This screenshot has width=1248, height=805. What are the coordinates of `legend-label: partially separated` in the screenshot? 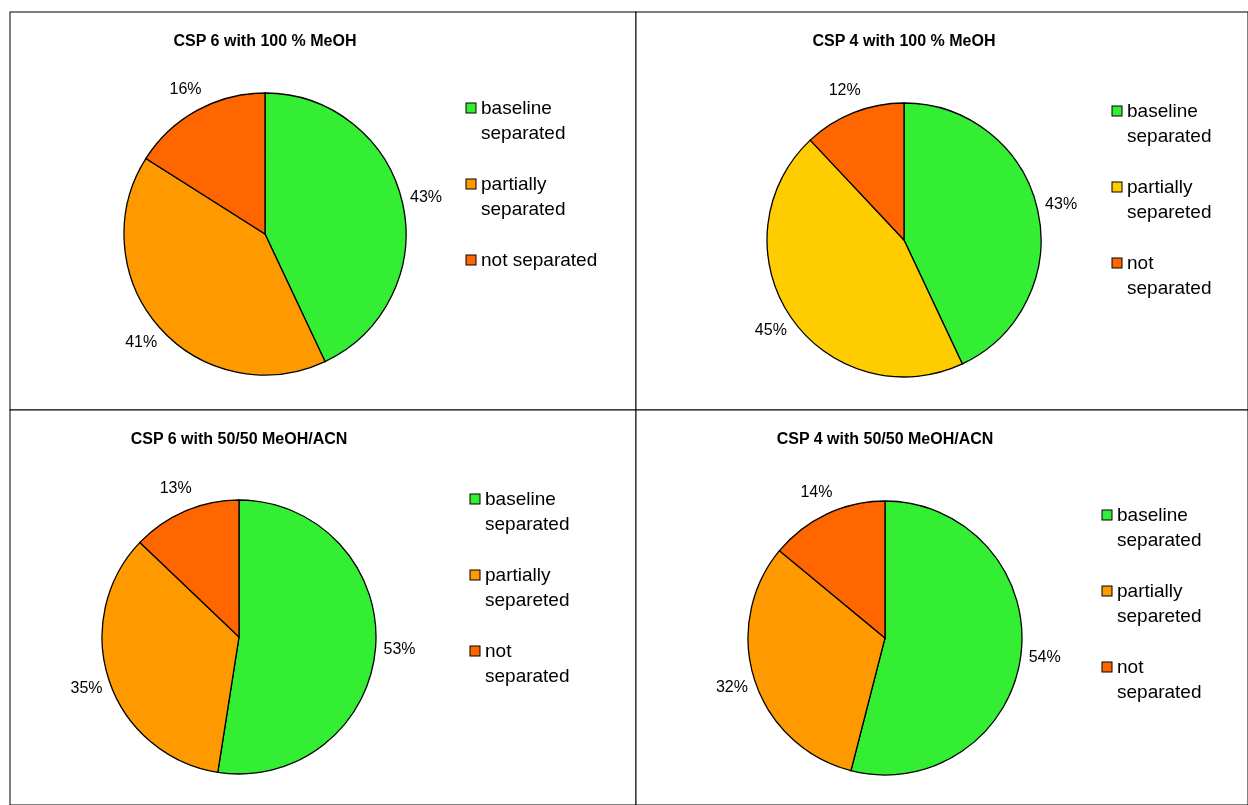 It's located at (523, 196).